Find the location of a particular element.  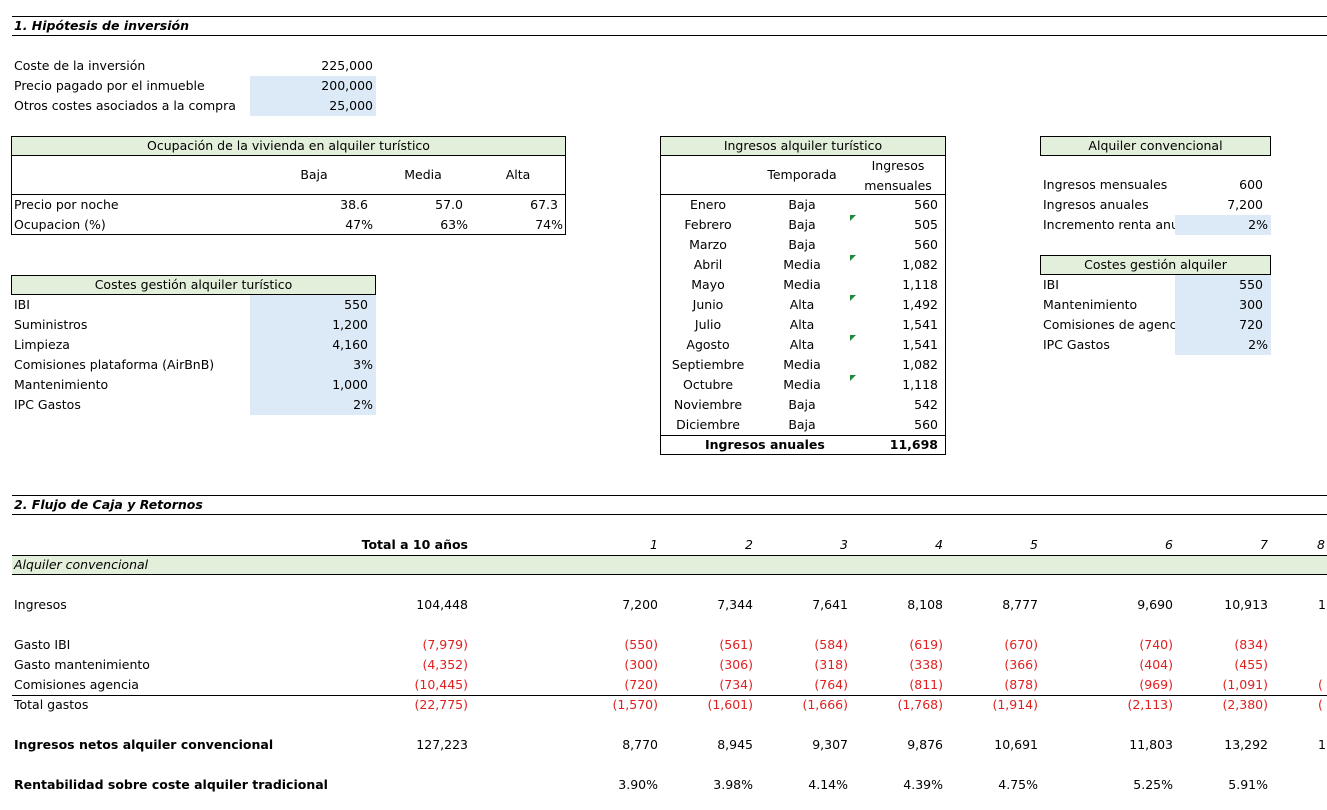

flow-total-cell: (22,775) is located at coordinates (441, 704).